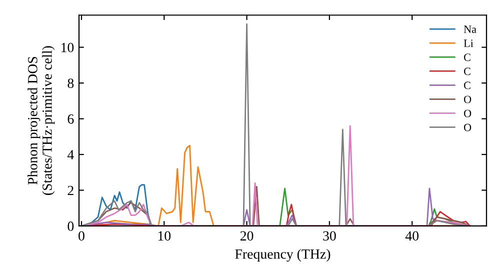 The image size is (500, 280). Describe the element at coordinates (164, 236) in the screenshot. I see `x-tick-label: 10` at that location.